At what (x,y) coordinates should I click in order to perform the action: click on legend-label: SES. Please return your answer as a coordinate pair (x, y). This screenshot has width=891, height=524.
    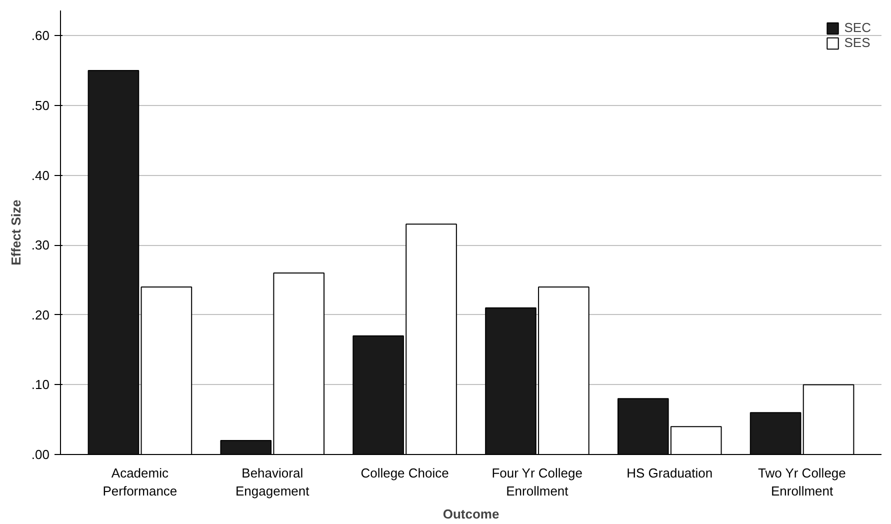
    Looking at the image, I should click on (857, 42).